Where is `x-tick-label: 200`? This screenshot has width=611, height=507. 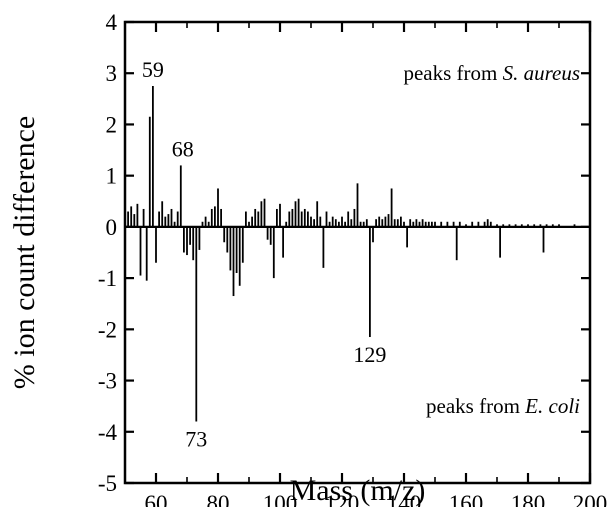
x-tick-label: 200 is located at coordinates (590, 499).